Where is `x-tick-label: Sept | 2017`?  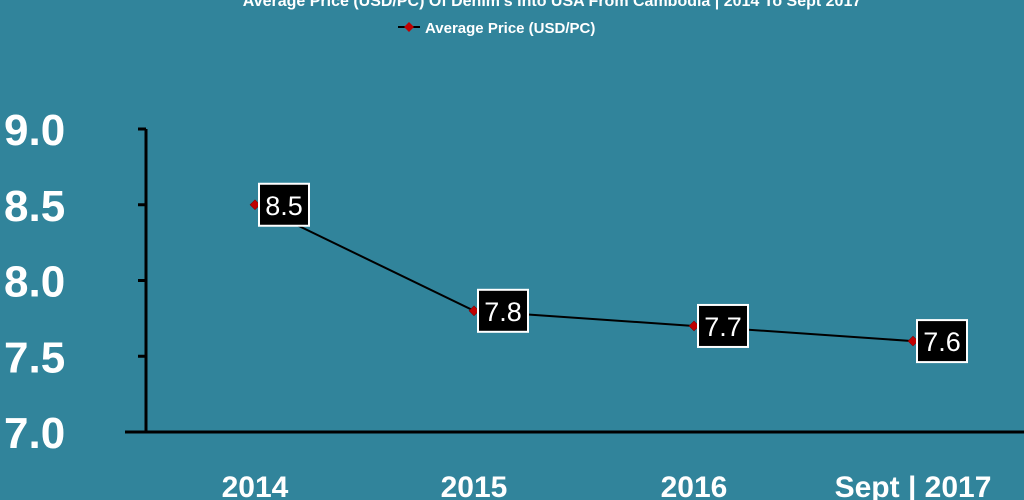
x-tick-label: Sept | 2017 is located at coordinates (913, 485).